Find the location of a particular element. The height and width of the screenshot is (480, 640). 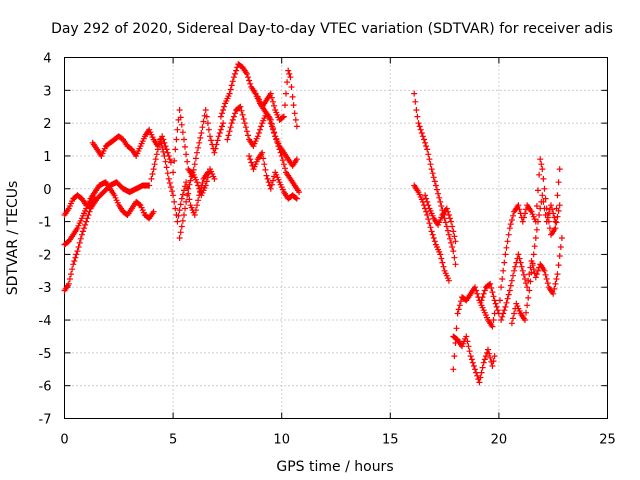

series-track-l is located at coordinates (435, 179).